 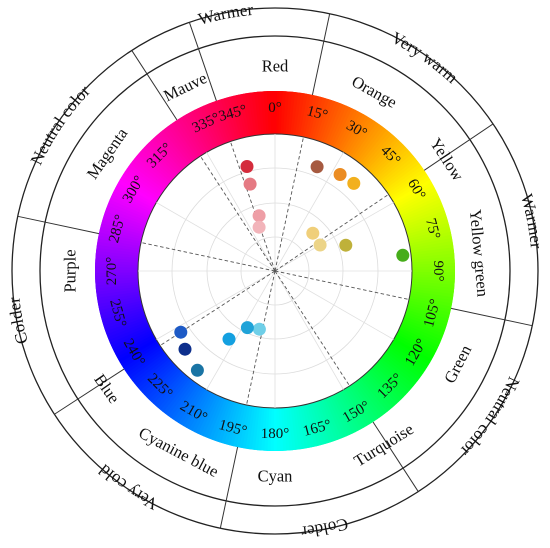 I want to click on hue-name-label: Yellow, so click(x=447, y=159).